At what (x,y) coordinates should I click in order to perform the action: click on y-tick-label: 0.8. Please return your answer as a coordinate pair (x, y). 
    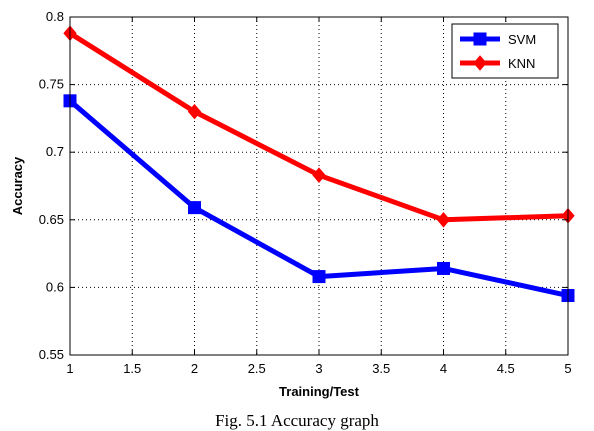
    Looking at the image, I should click on (55, 16).